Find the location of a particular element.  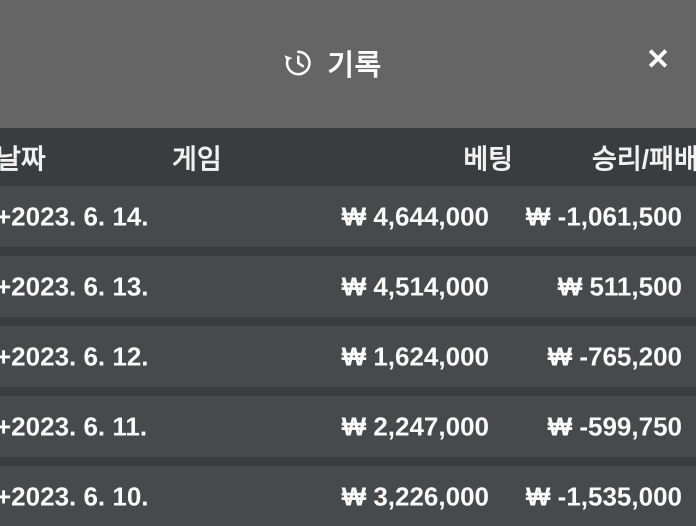

column-header-winloss: 승리/패배 is located at coordinates (644, 159).